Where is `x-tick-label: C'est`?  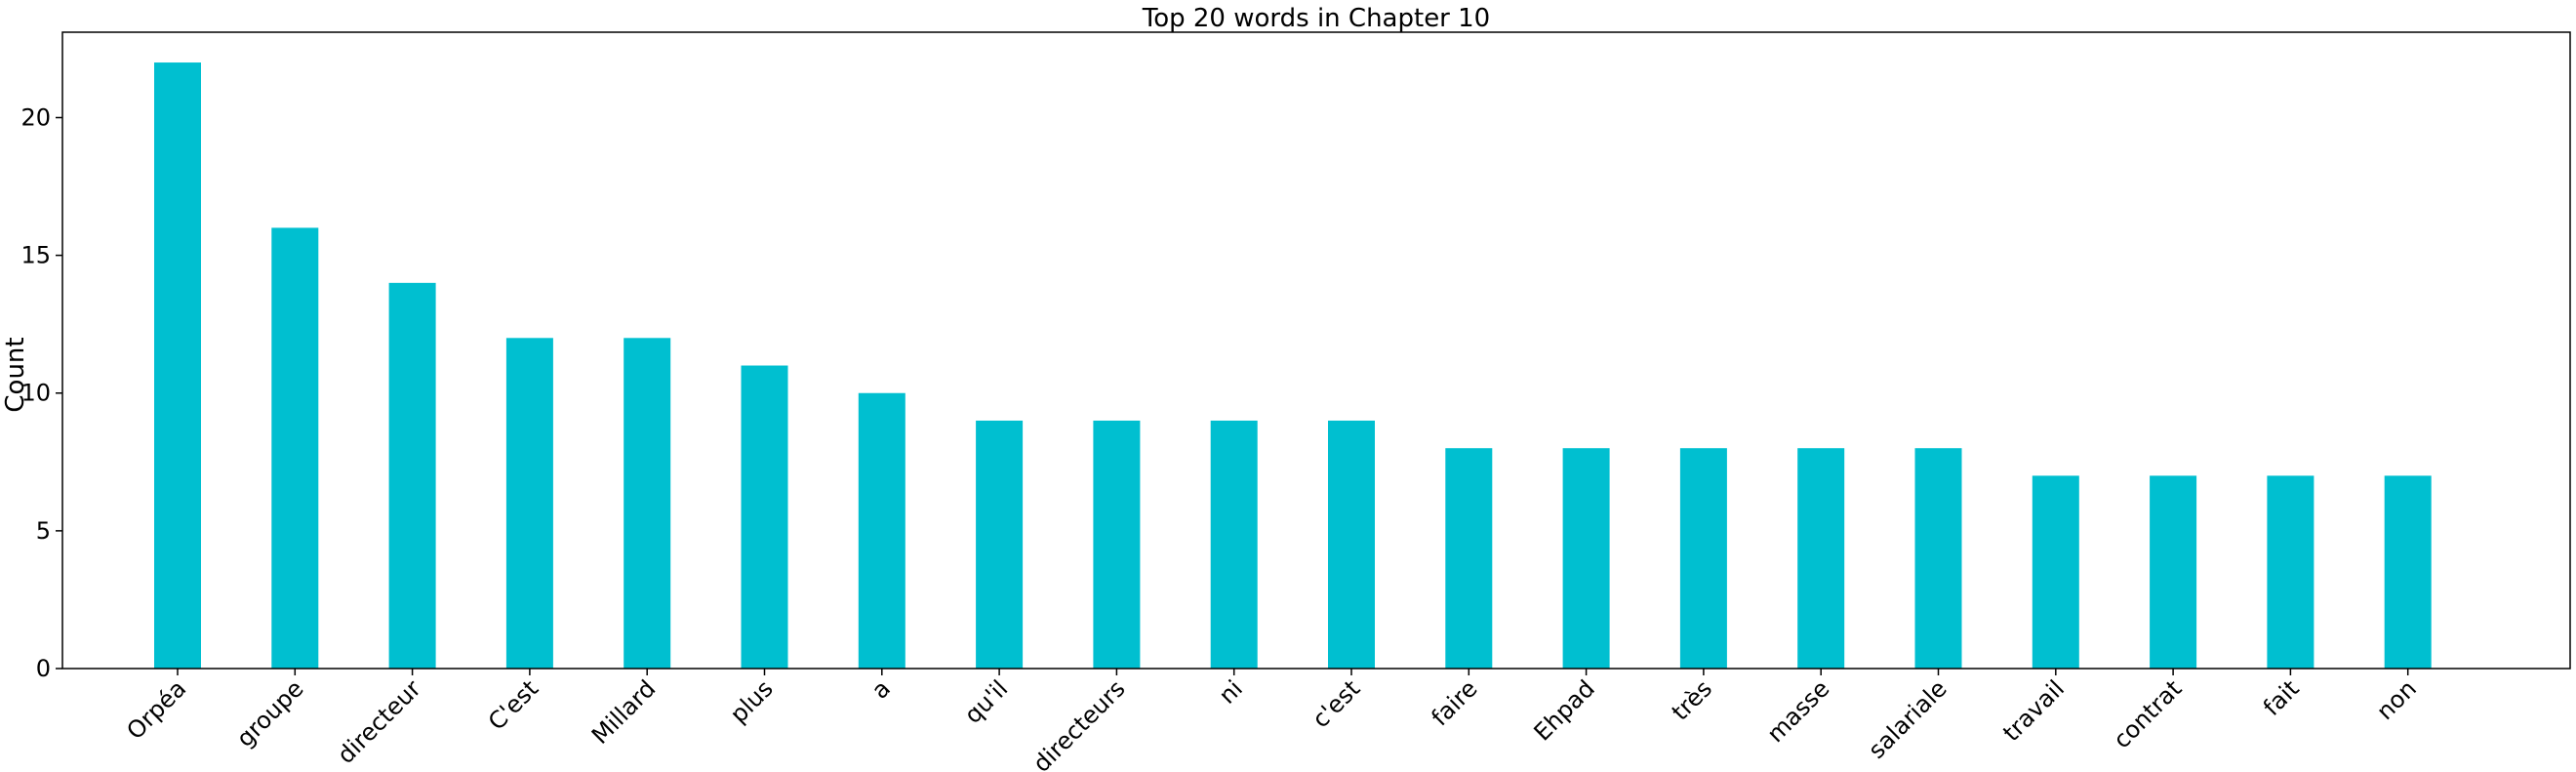
x-tick-label: C'est is located at coordinates (513, 704).